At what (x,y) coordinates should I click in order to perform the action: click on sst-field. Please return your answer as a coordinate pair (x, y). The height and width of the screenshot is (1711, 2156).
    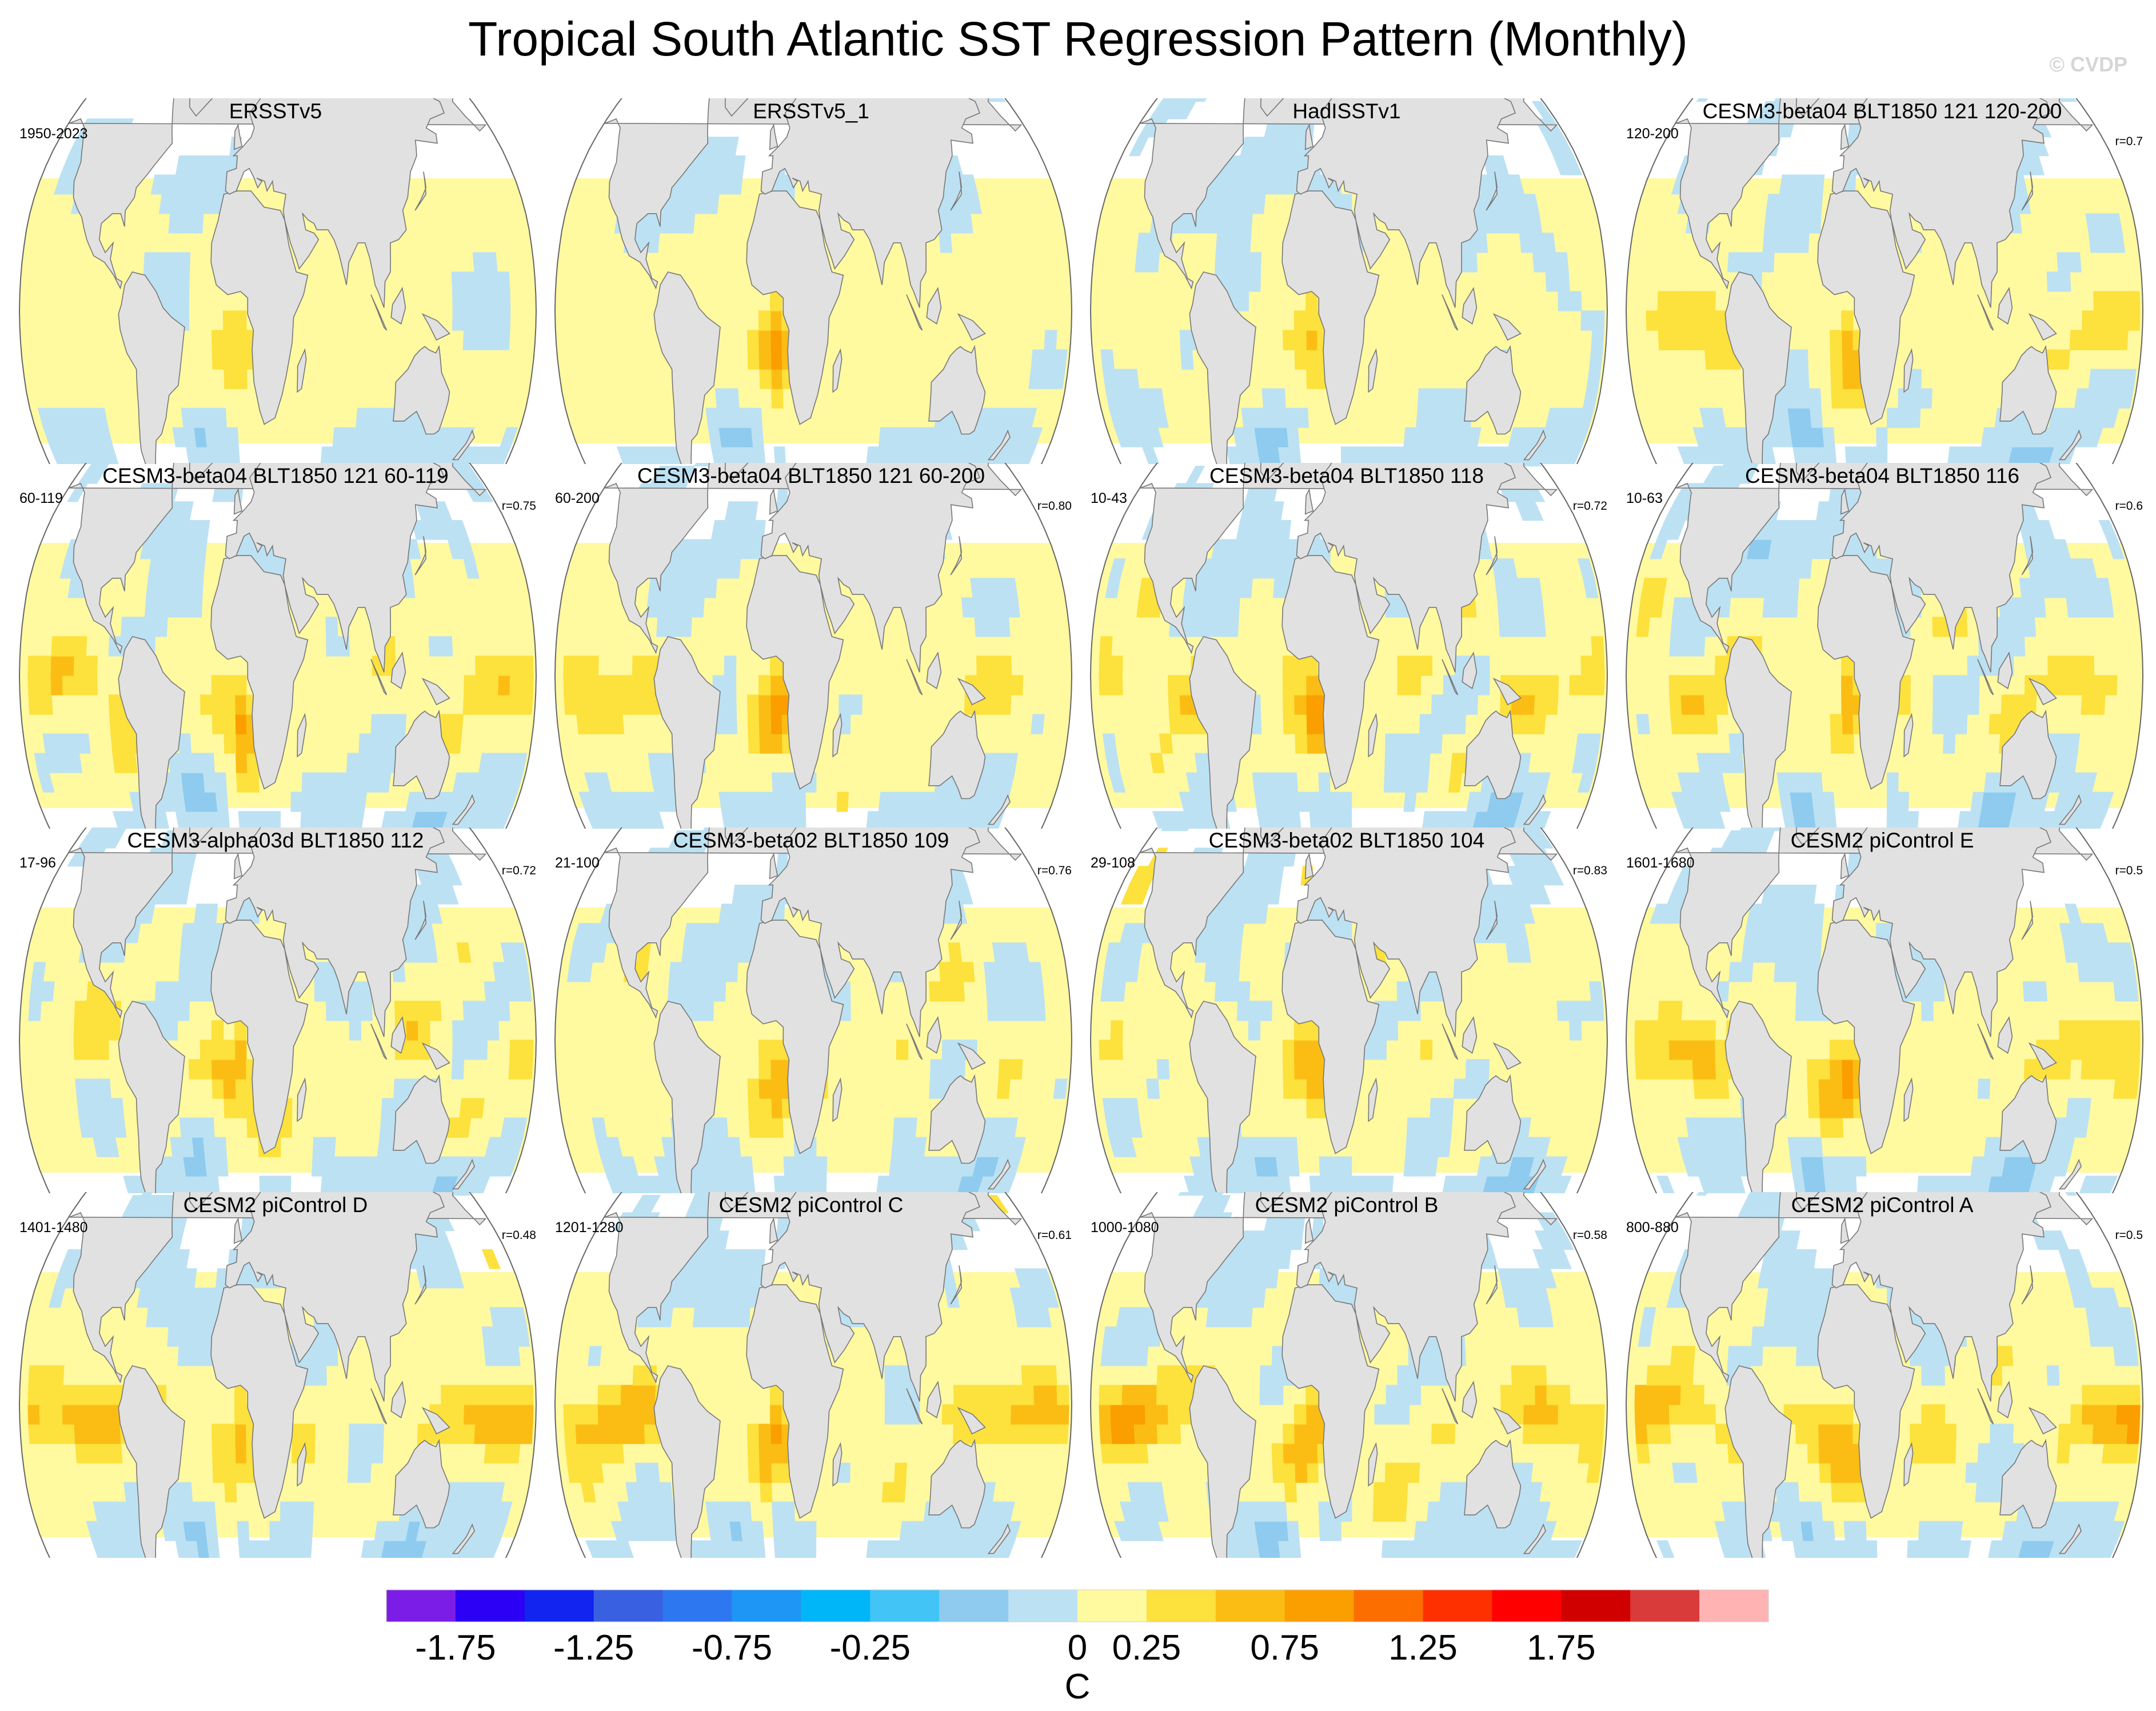
    Looking at the image, I should click on (277, 1010).